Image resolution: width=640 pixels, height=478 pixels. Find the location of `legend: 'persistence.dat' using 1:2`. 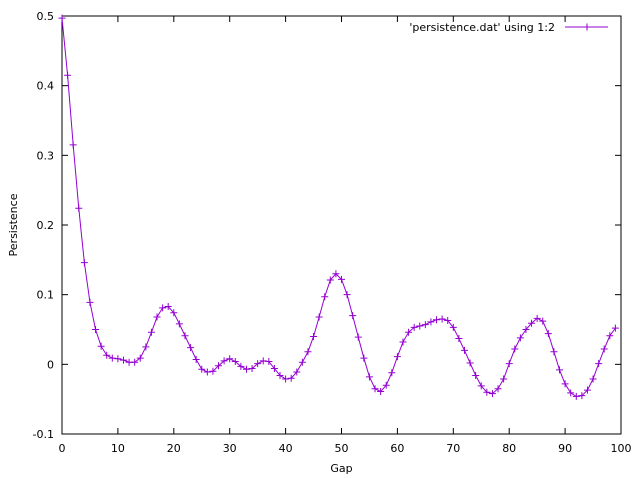

legend: 'persistence.dat' using 1:2 is located at coordinates (508, 27).